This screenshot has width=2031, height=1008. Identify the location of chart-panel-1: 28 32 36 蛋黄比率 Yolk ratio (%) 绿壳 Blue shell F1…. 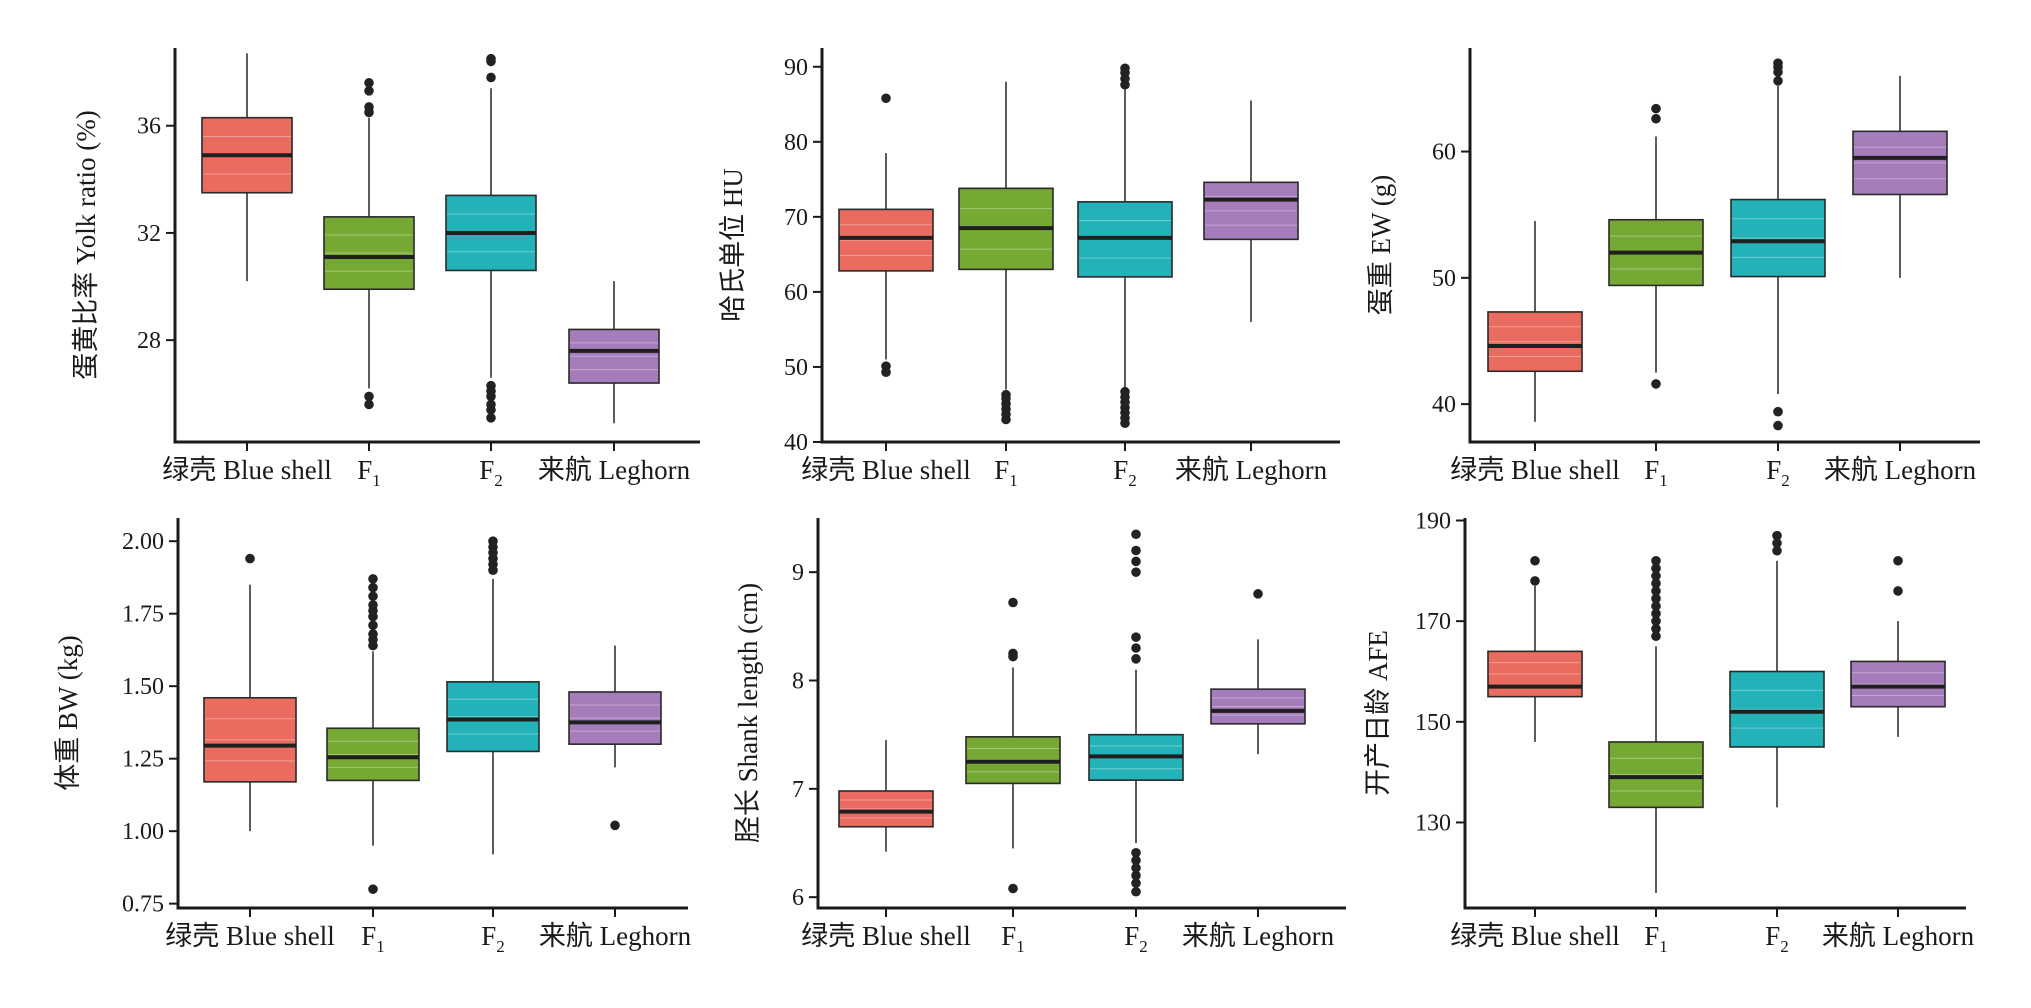
(385, 269).